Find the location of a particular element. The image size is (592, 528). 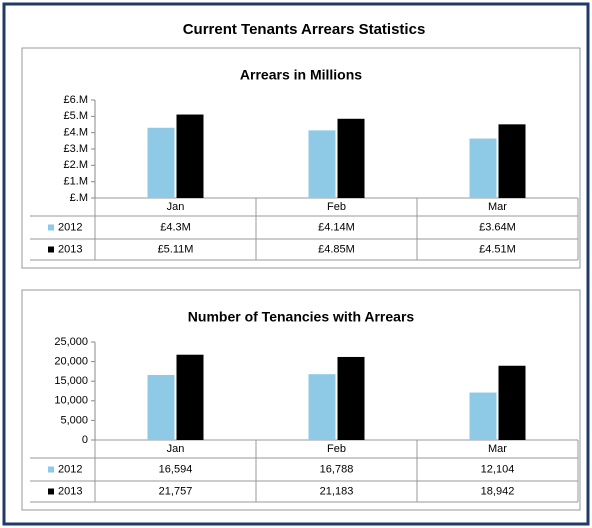

table-value: £4.14M is located at coordinates (336, 227).